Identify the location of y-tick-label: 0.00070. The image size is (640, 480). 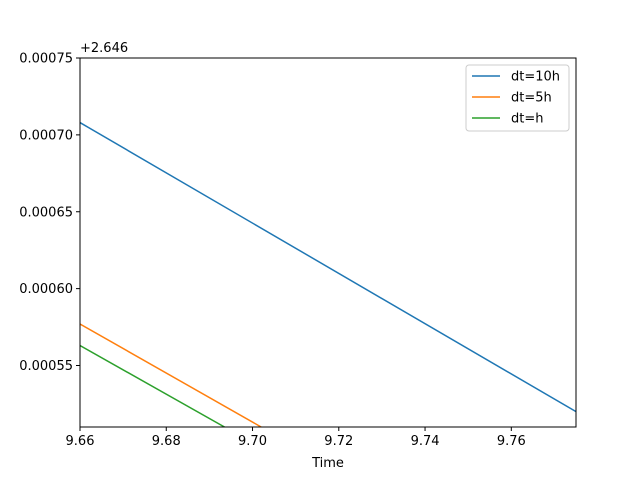
(46, 135).